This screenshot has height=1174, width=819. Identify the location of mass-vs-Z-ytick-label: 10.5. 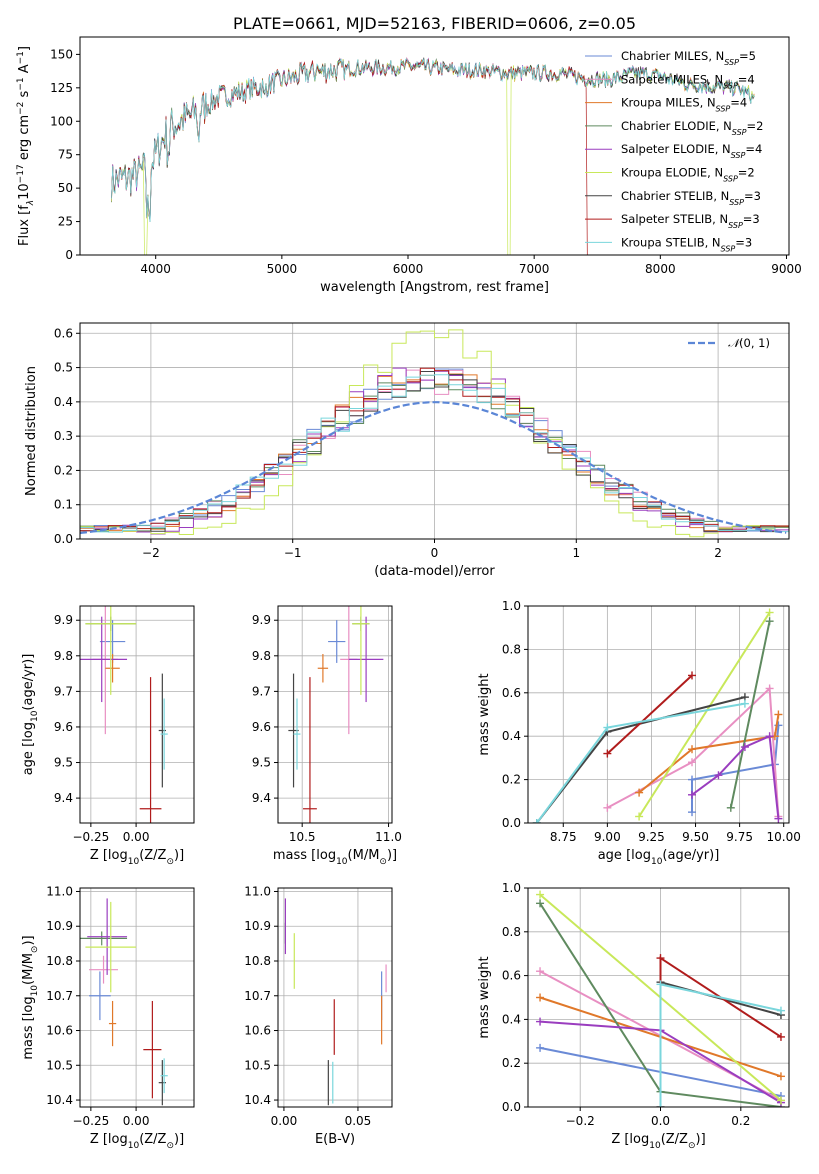
(59, 1065).